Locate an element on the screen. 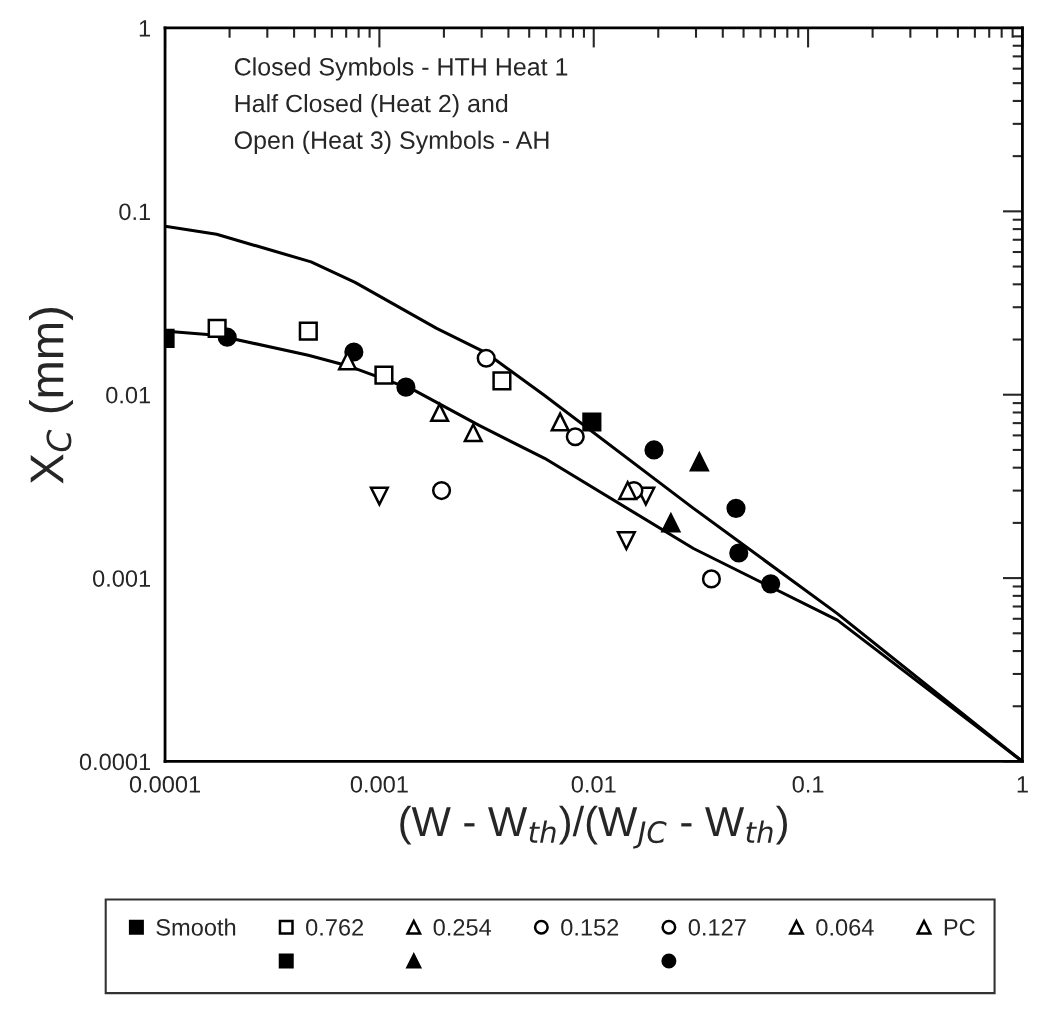 Image resolution: width=1038 pixels, height=1036 pixels. legend-label: 0.064 is located at coordinates (845, 927).